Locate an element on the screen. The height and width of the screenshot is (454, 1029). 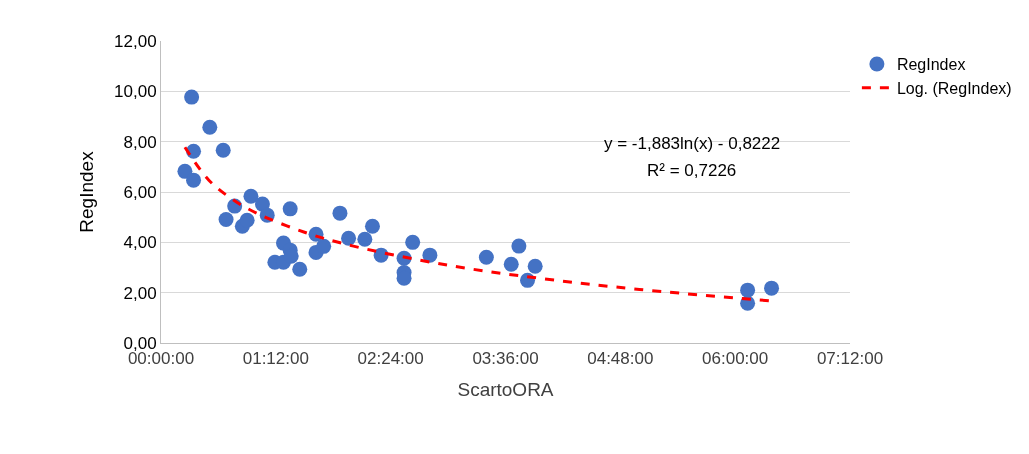
annotation: R² = 0,7226 is located at coordinates (692, 170).